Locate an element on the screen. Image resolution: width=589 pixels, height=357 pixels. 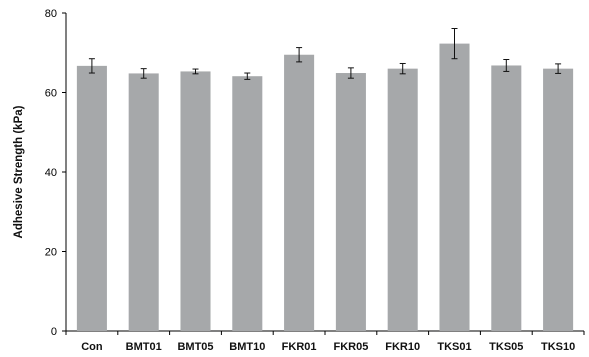
x-tick-label: TKS05 is located at coordinates (506, 347).